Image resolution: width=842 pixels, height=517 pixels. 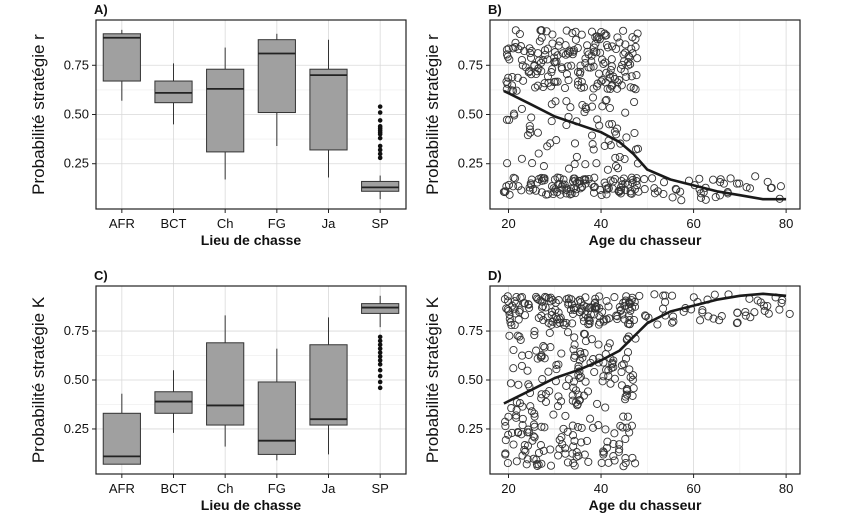 I want to click on plot-frame, so click(x=645, y=380).